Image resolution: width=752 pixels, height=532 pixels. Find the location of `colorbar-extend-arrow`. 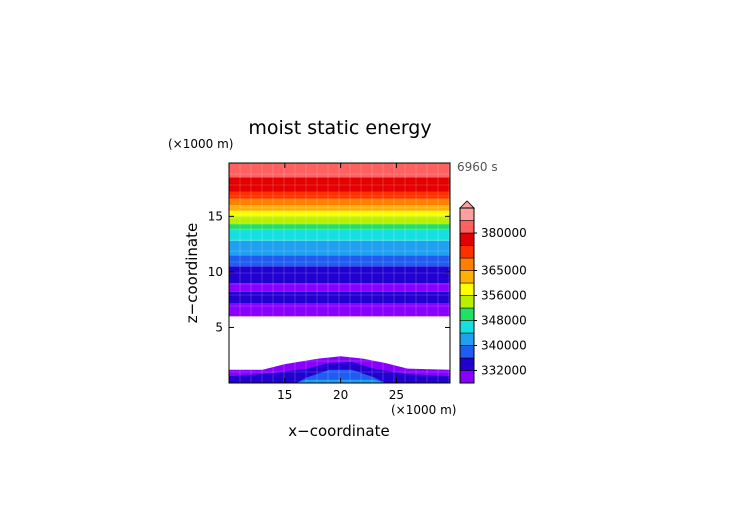

colorbar-extend-arrow is located at coordinates (467, 204).